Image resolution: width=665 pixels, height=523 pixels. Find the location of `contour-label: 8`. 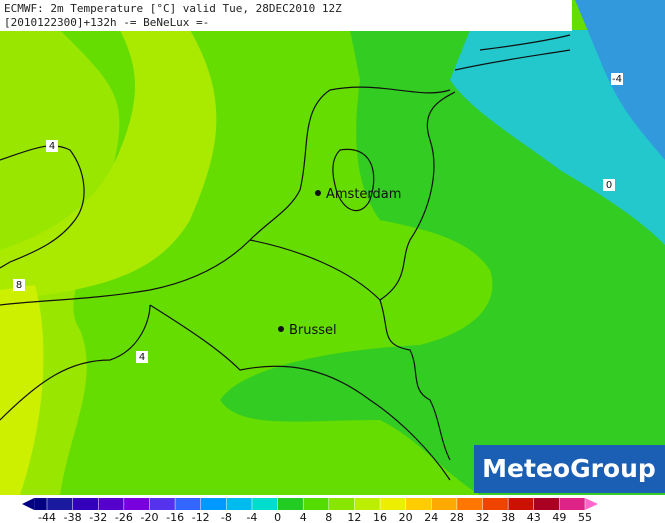

contour-label: 8 is located at coordinates (19, 285).